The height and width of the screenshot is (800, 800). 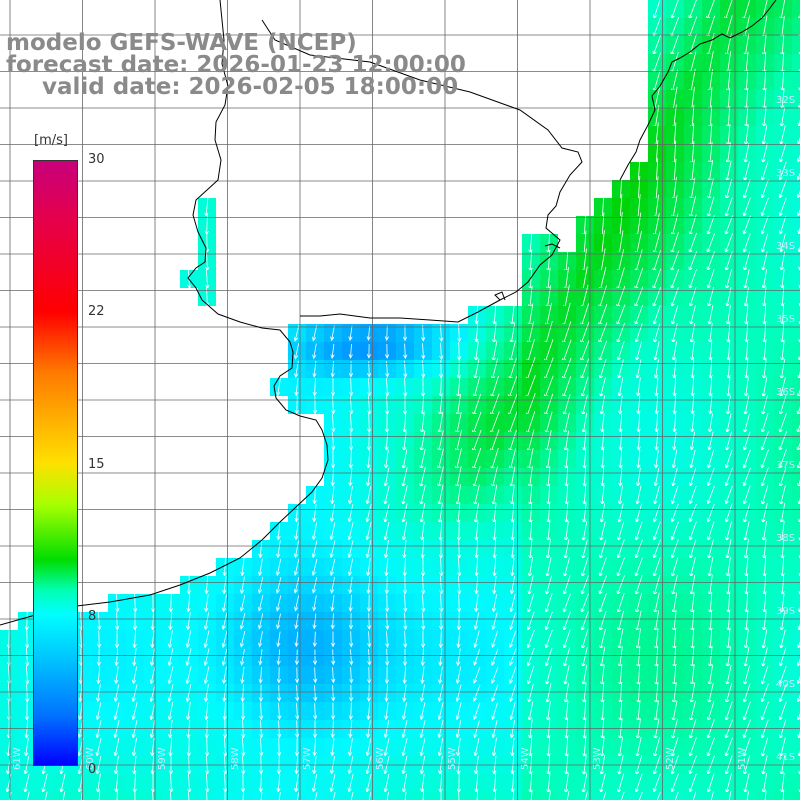 I want to click on longitude-label: 59W, so click(x=162, y=758).